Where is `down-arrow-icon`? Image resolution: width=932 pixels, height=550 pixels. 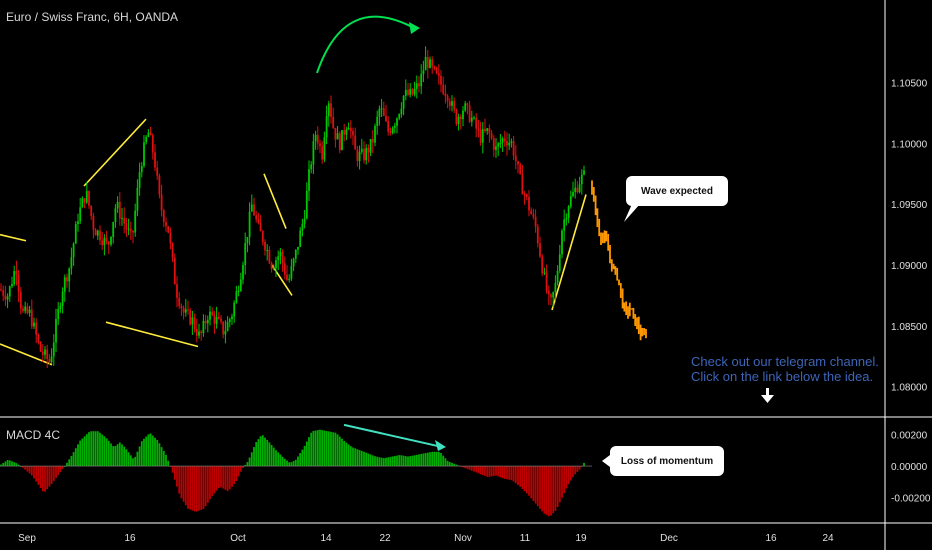 down-arrow-icon is located at coordinates (767, 395).